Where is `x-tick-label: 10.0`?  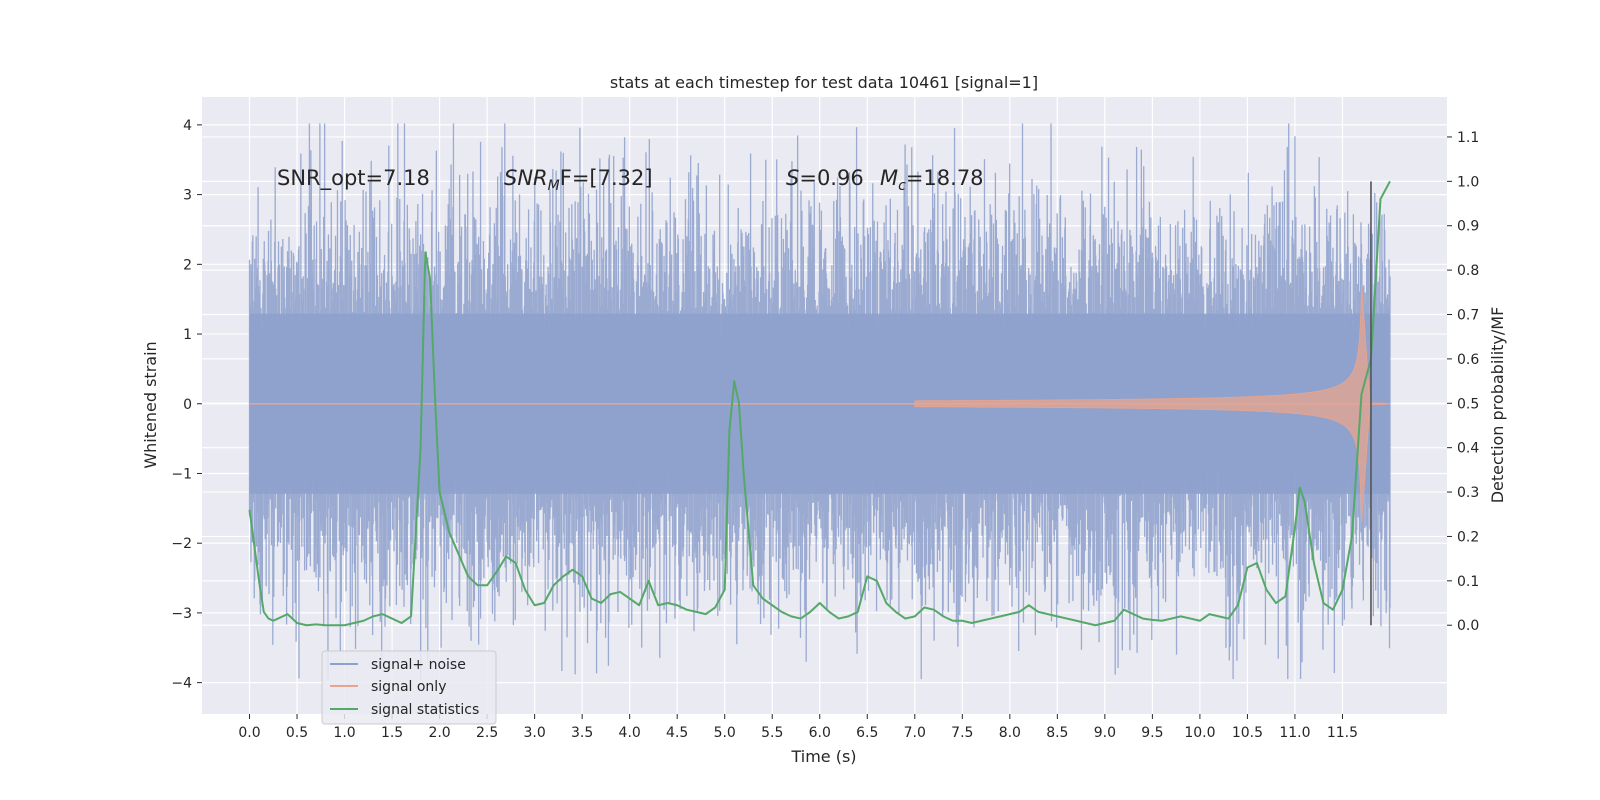
x-tick-label: 10.0 is located at coordinates (1199, 733).